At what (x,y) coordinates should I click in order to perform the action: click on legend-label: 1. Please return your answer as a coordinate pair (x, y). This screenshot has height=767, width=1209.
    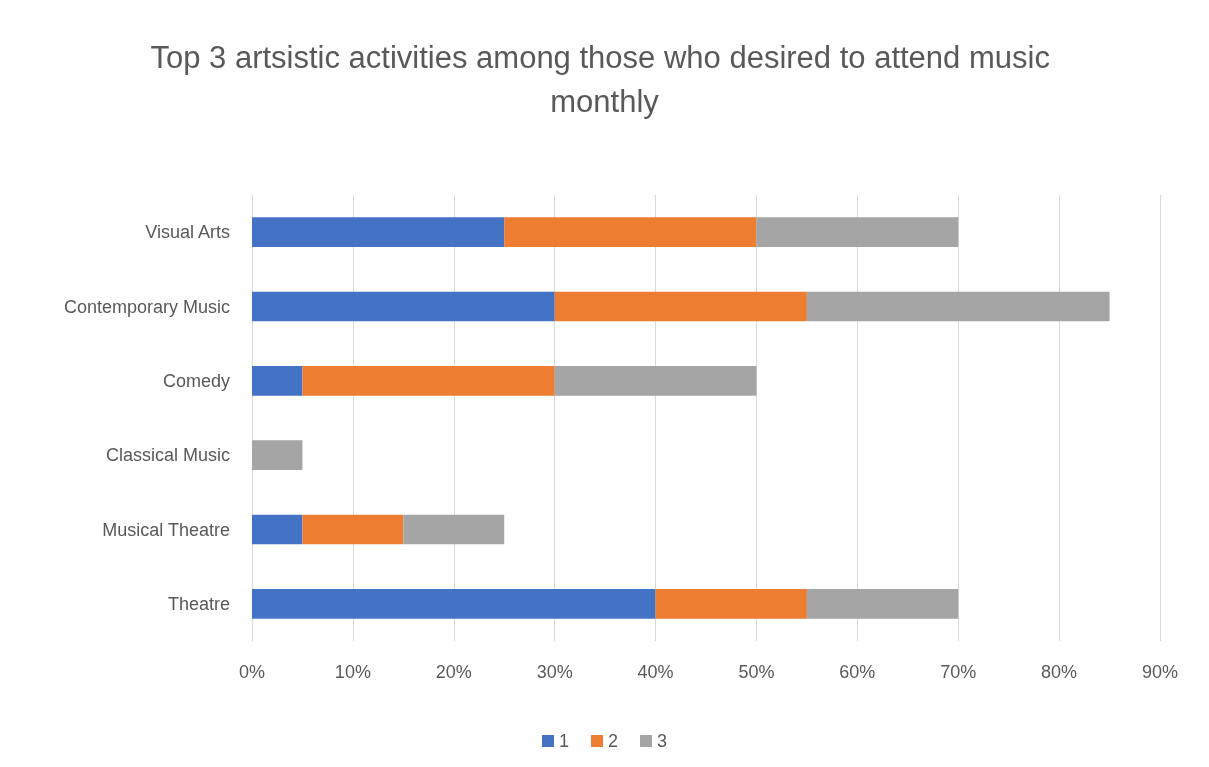
    Looking at the image, I should click on (563, 741).